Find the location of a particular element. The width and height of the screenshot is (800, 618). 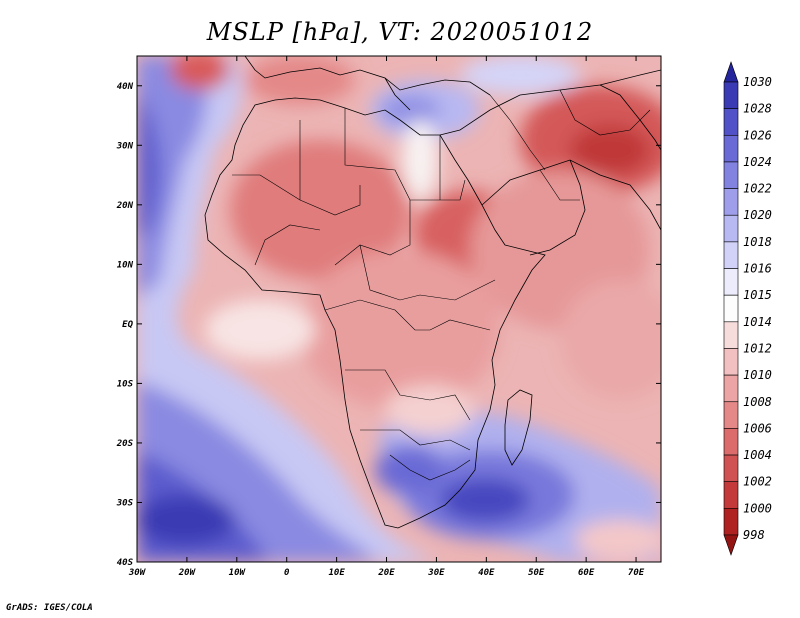

colorbar-level-label: 1012 is located at coordinates (757, 348).